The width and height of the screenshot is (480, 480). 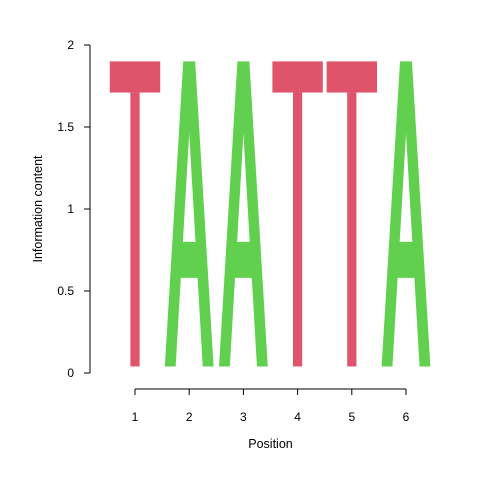 I want to click on y-tick-label-3: 1.5, so click(x=65, y=127).